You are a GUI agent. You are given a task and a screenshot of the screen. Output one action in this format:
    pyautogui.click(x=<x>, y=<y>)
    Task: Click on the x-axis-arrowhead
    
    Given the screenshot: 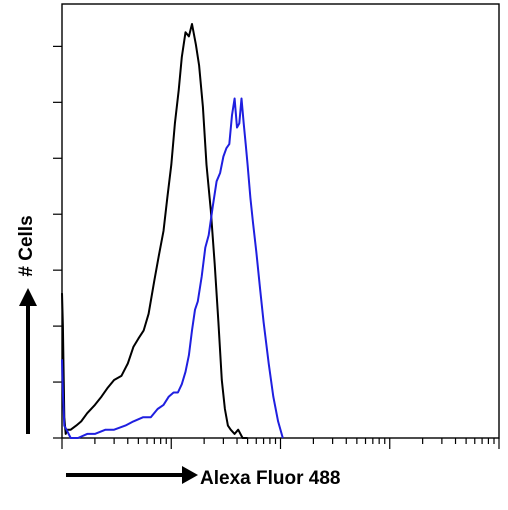 What is the action you would take?
    pyautogui.click(x=190, y=475)
    